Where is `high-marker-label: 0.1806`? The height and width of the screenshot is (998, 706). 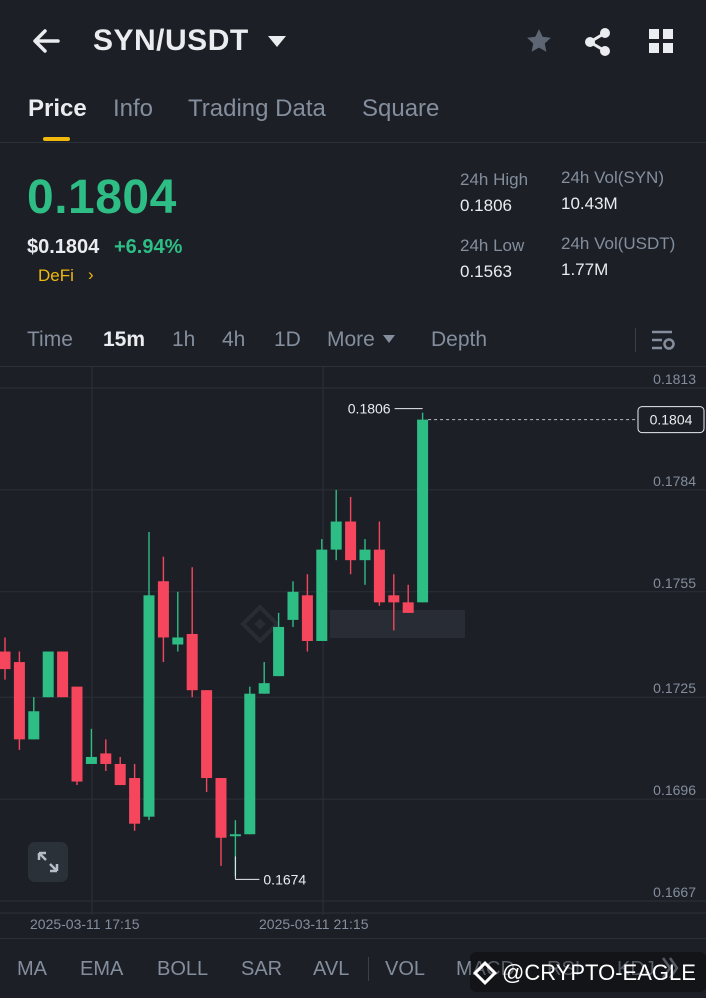
high-marker-label: 0.1806 is located at coordinates (369, 409).